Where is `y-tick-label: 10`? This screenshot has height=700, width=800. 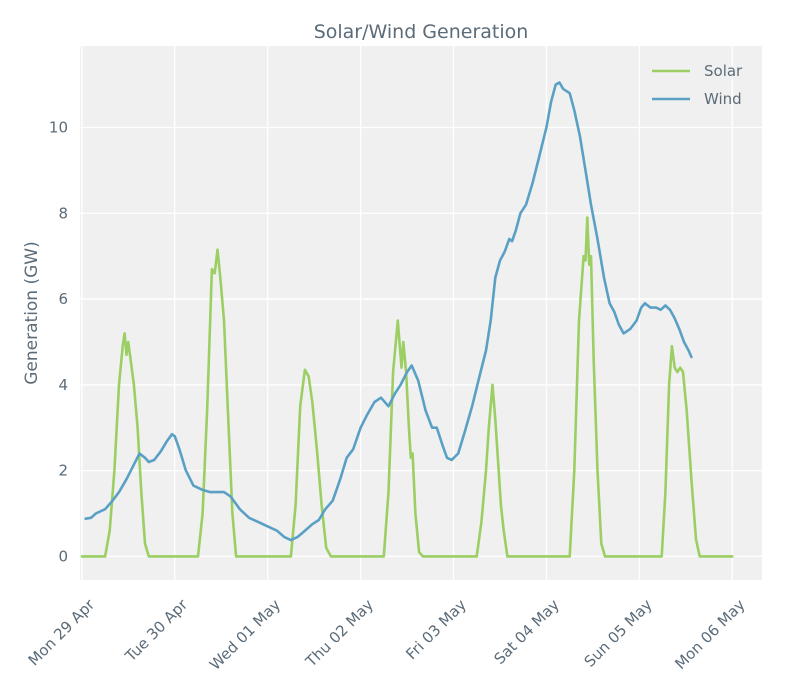 y-tick-label: 10 is located at coordinates (58, 127).